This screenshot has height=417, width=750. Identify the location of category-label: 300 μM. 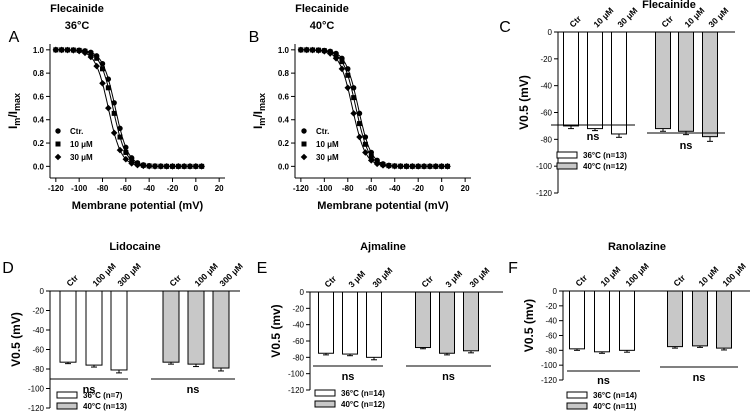
(230, 274).